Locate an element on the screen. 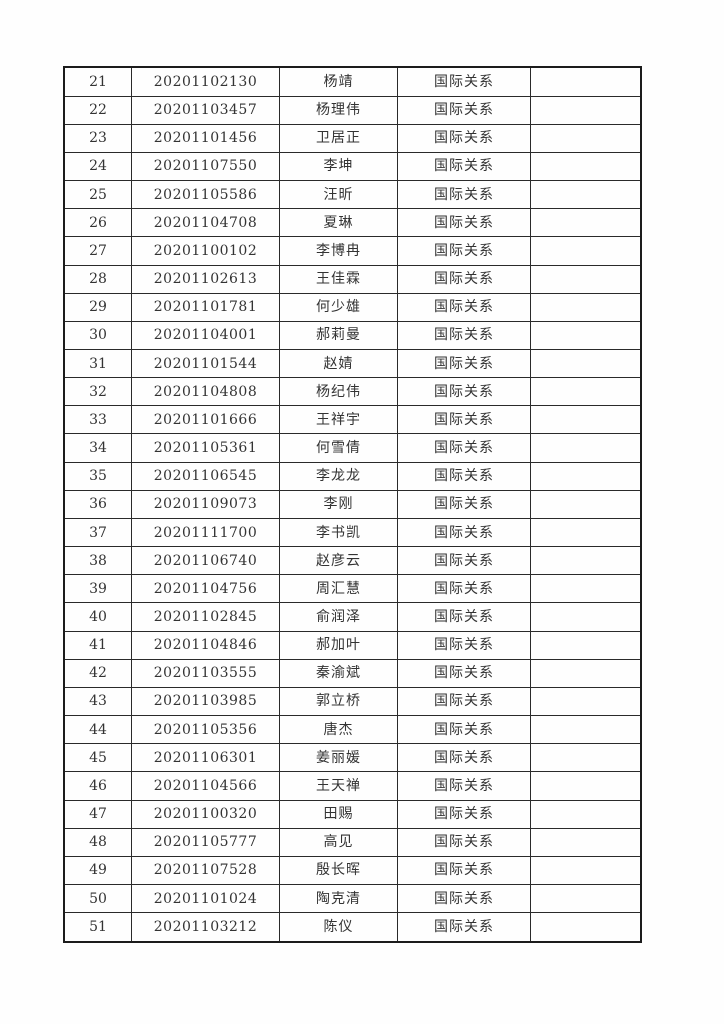 This screenshot has height=1024, width=724. student-name-cell: 李书凯 is located at coordinates (338, 532).